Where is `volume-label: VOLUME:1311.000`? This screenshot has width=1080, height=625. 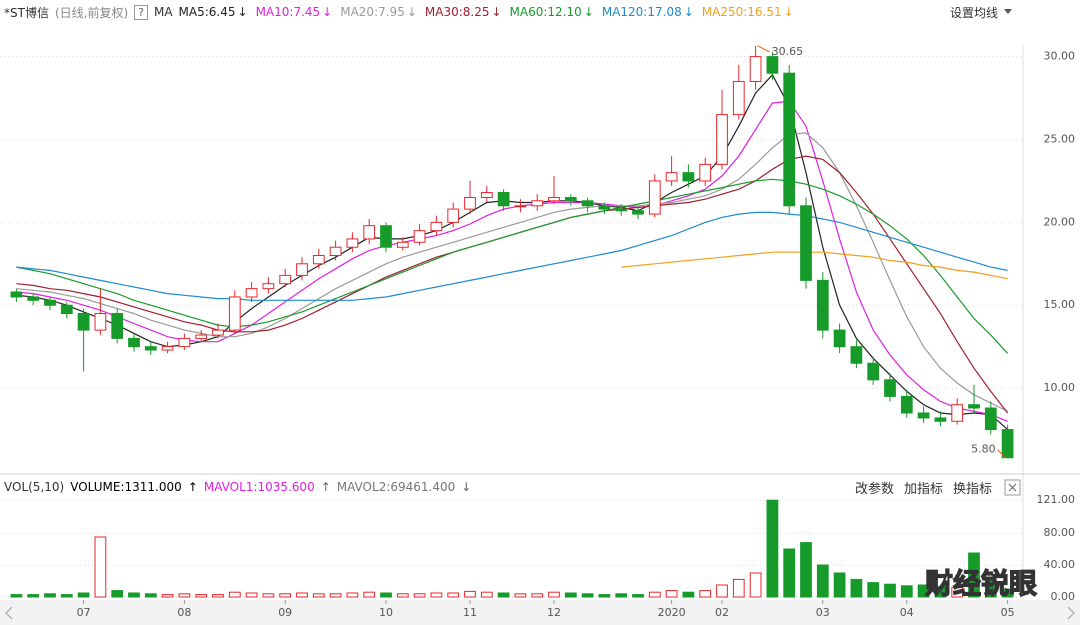 volume-label: VOLUME:1311.000 is located at coordinates (126, 487).